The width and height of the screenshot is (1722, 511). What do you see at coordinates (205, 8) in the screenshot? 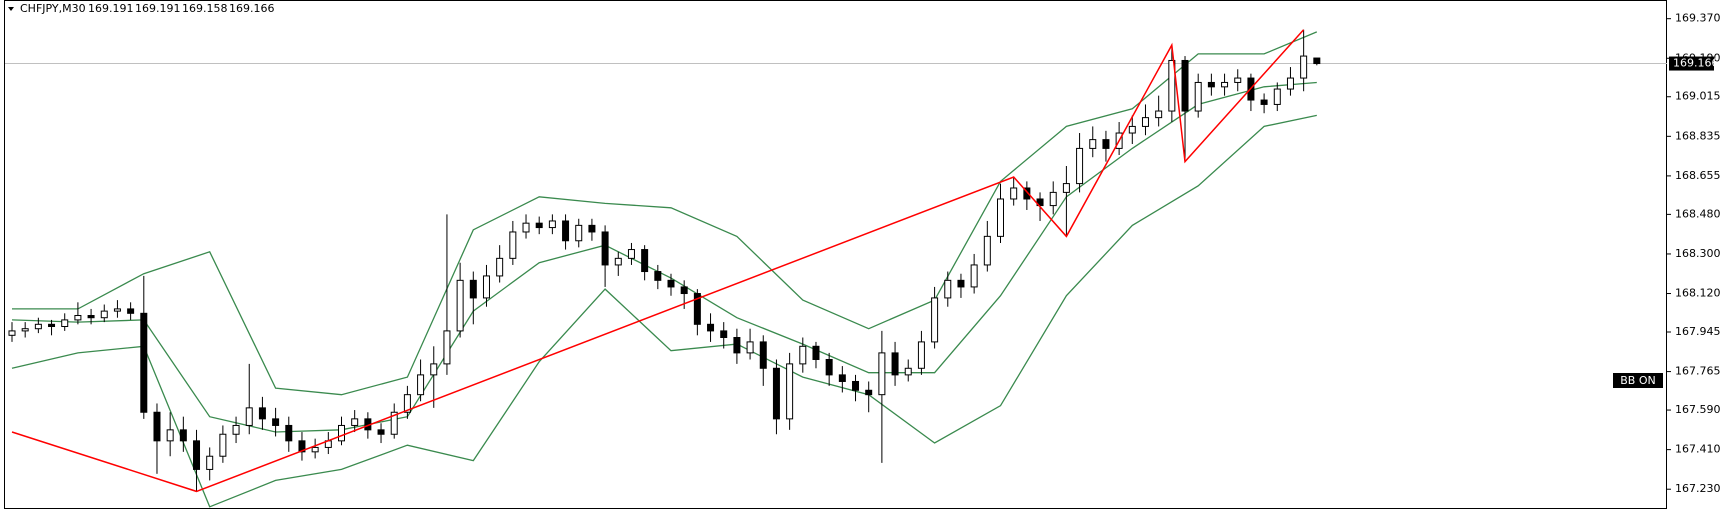
I see `header-low: 169.158` at bounding box center [205, 8].